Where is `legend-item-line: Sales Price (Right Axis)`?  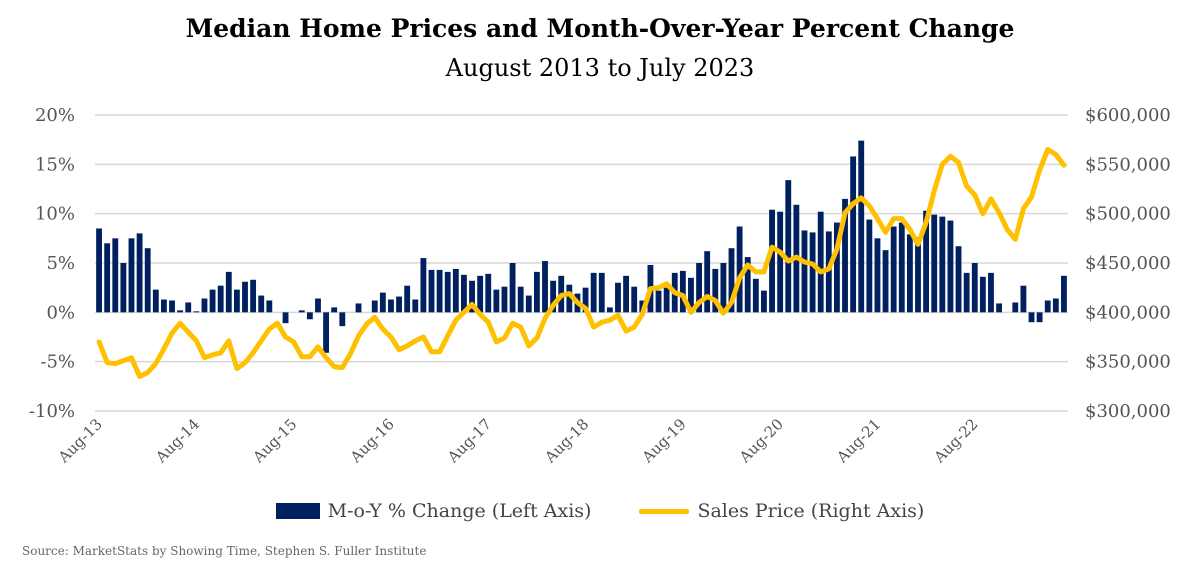
legend-item-line: Sales Price (Right Axis) is located at coordinates (781, 511).